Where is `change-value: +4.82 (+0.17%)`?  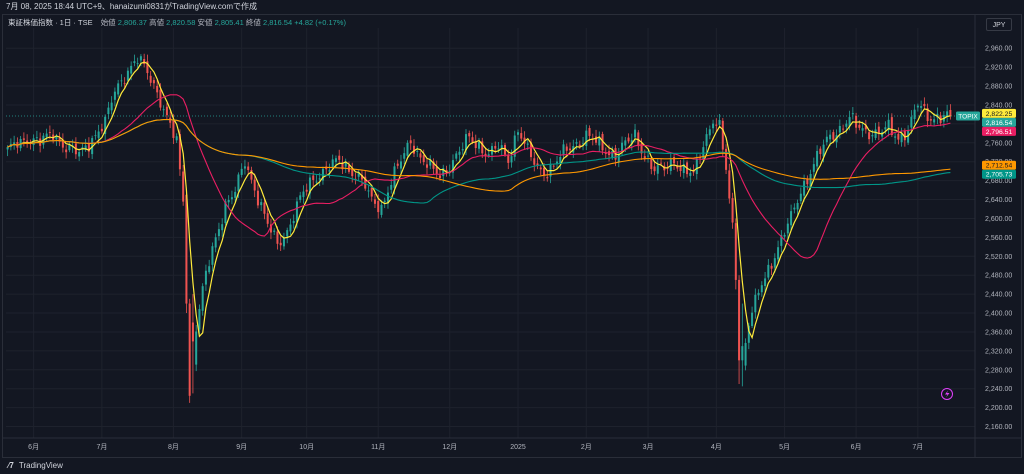 change-value: +4.82 (+0.17%) is located at coordinates (320, 22).